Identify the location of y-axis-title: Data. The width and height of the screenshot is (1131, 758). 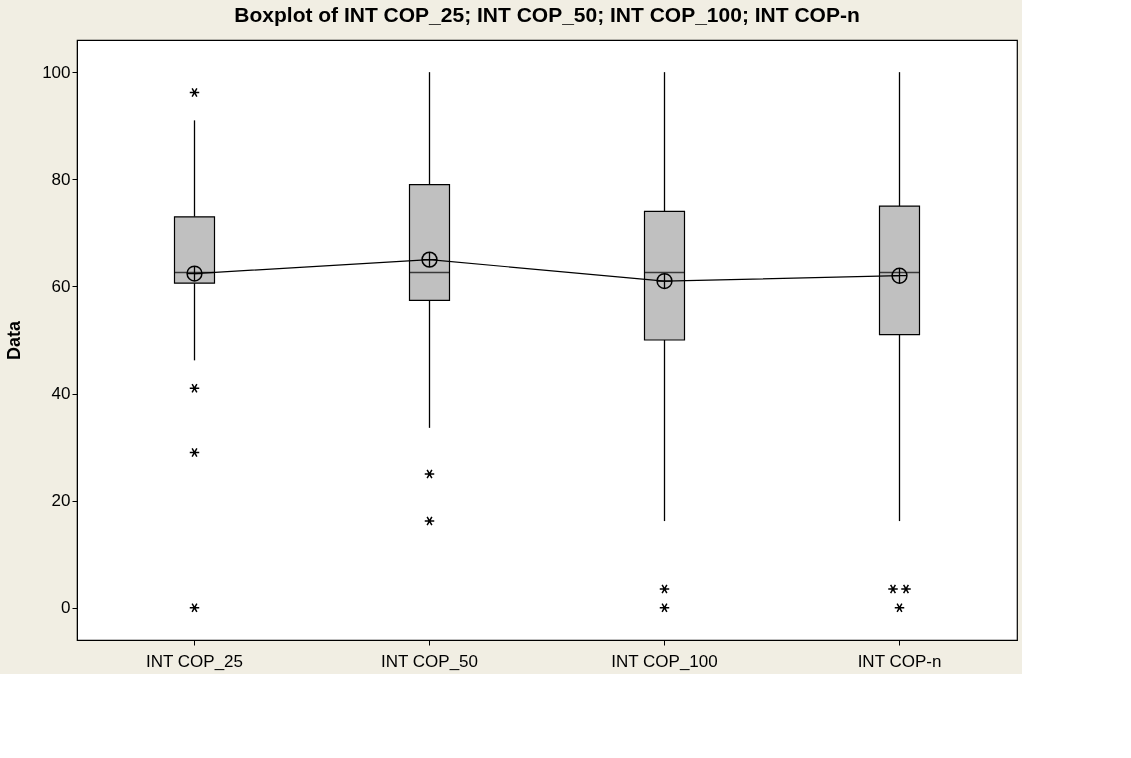
(14, 340).